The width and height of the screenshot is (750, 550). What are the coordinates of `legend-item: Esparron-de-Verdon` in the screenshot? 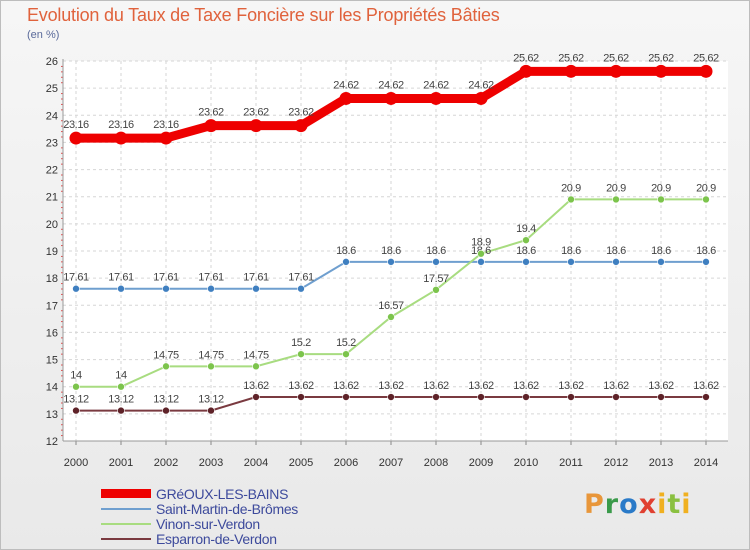 It's located at (199, 538).